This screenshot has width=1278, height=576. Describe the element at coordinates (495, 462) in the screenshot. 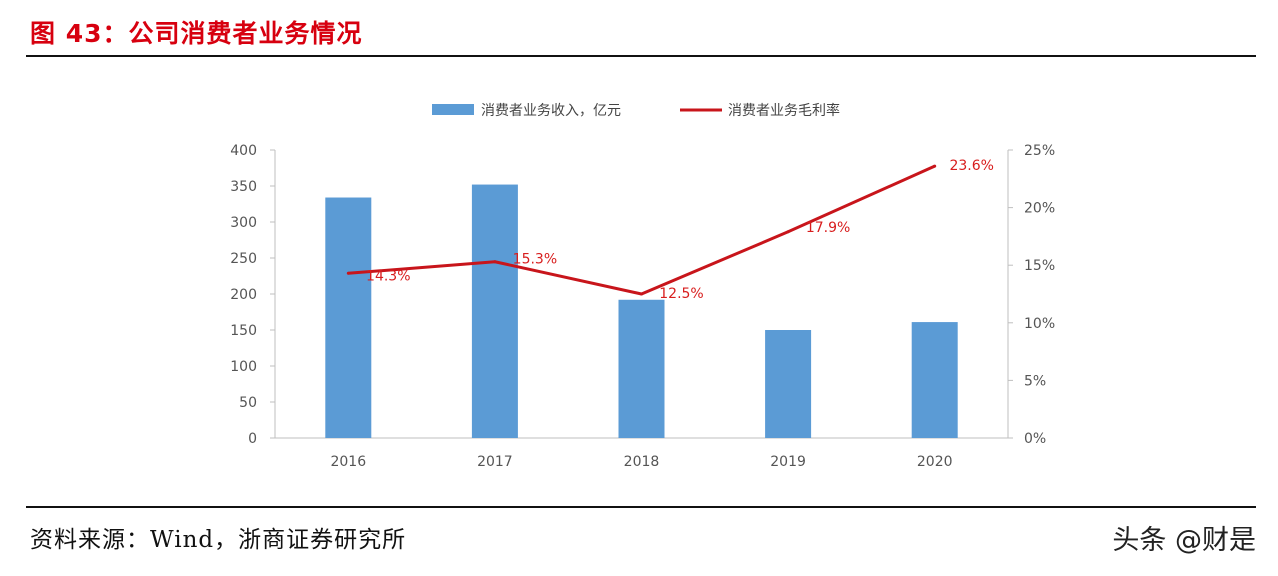

I see `x-tick-label: 2017` at that location.